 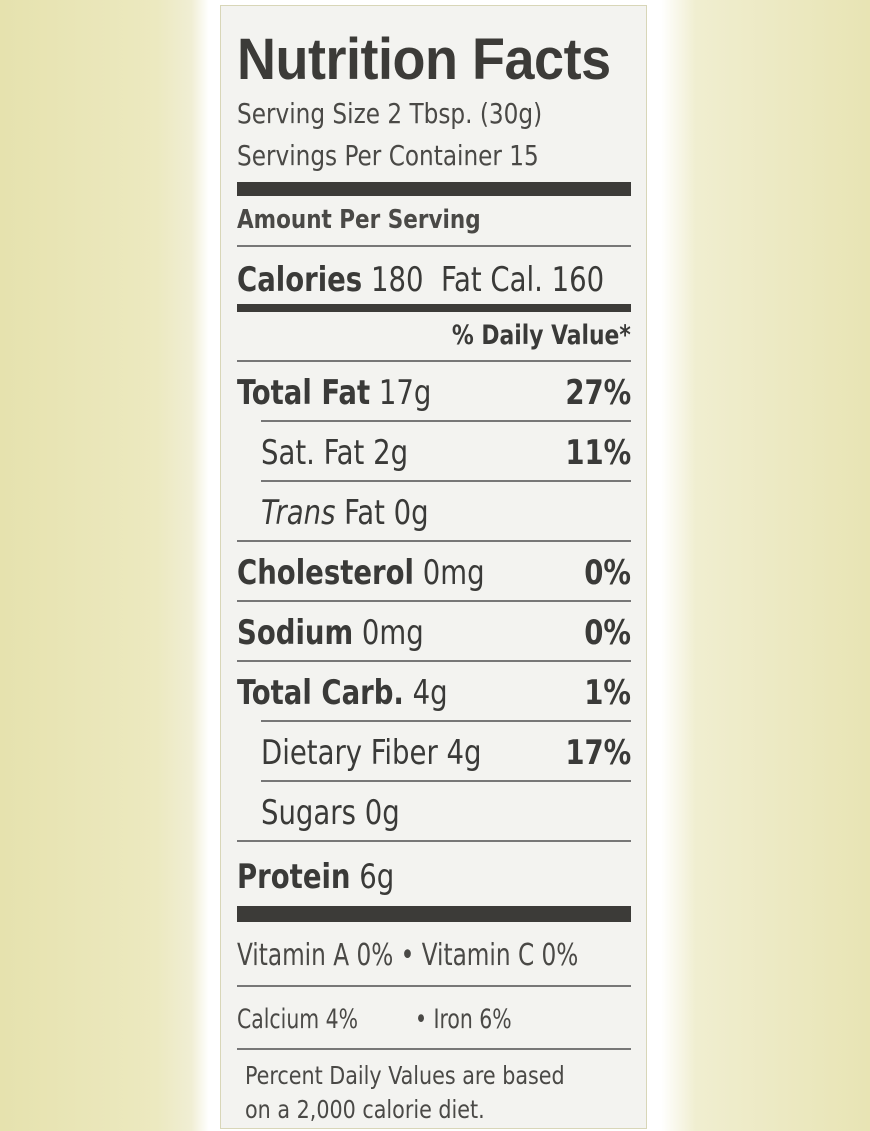 I want to click on nutrient-name: Total Carb., so click(x=320, y=693).